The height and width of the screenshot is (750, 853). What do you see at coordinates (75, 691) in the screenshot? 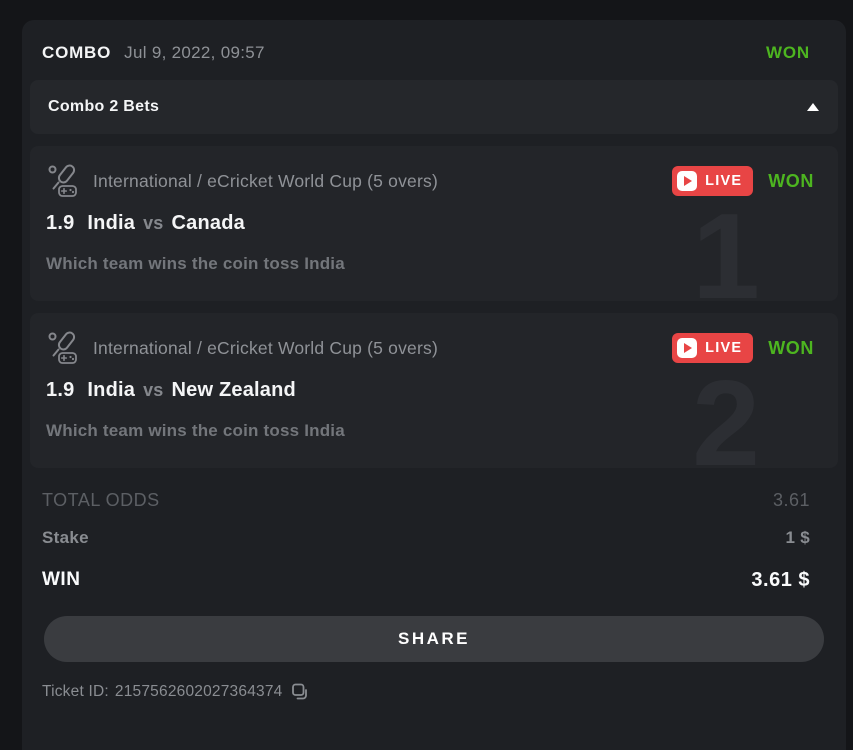
I see `ticket-id-label: Ticket ID:` at bounding box center [75, 691].